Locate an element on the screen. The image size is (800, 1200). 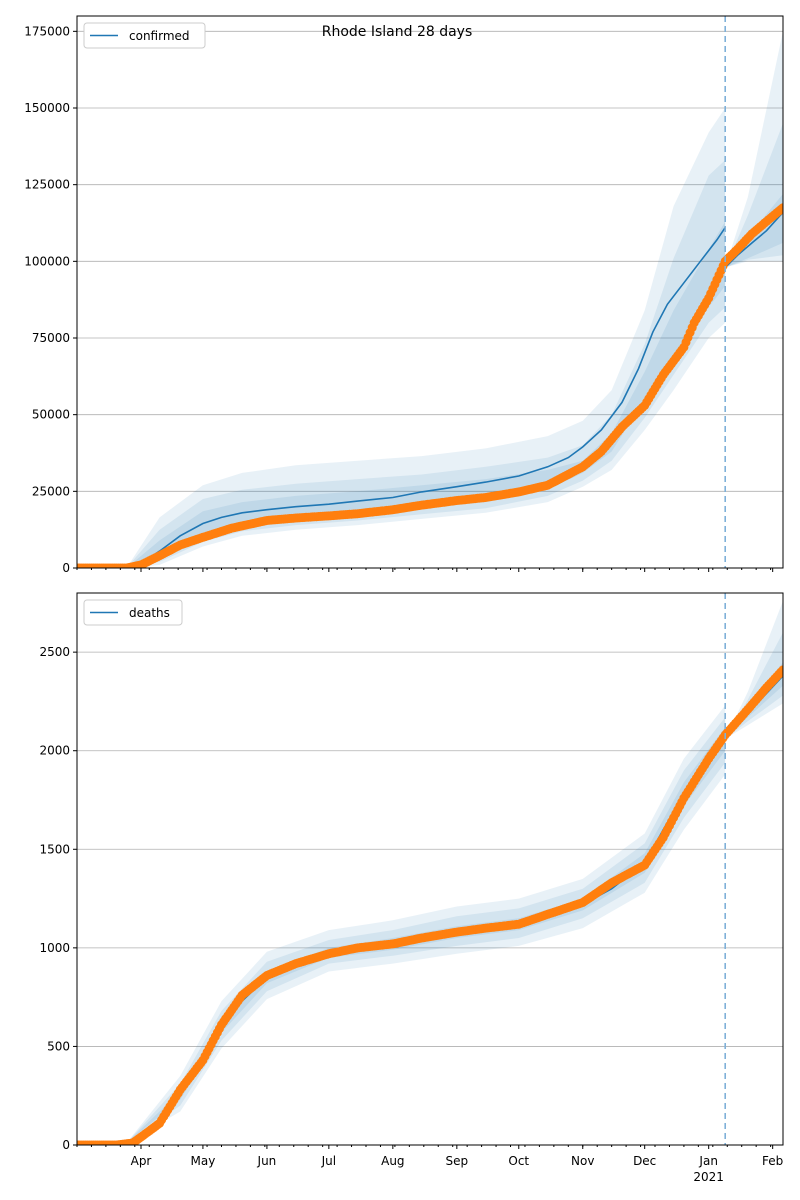
x-tick-label: Feb is located at coordinates (772, 1161).